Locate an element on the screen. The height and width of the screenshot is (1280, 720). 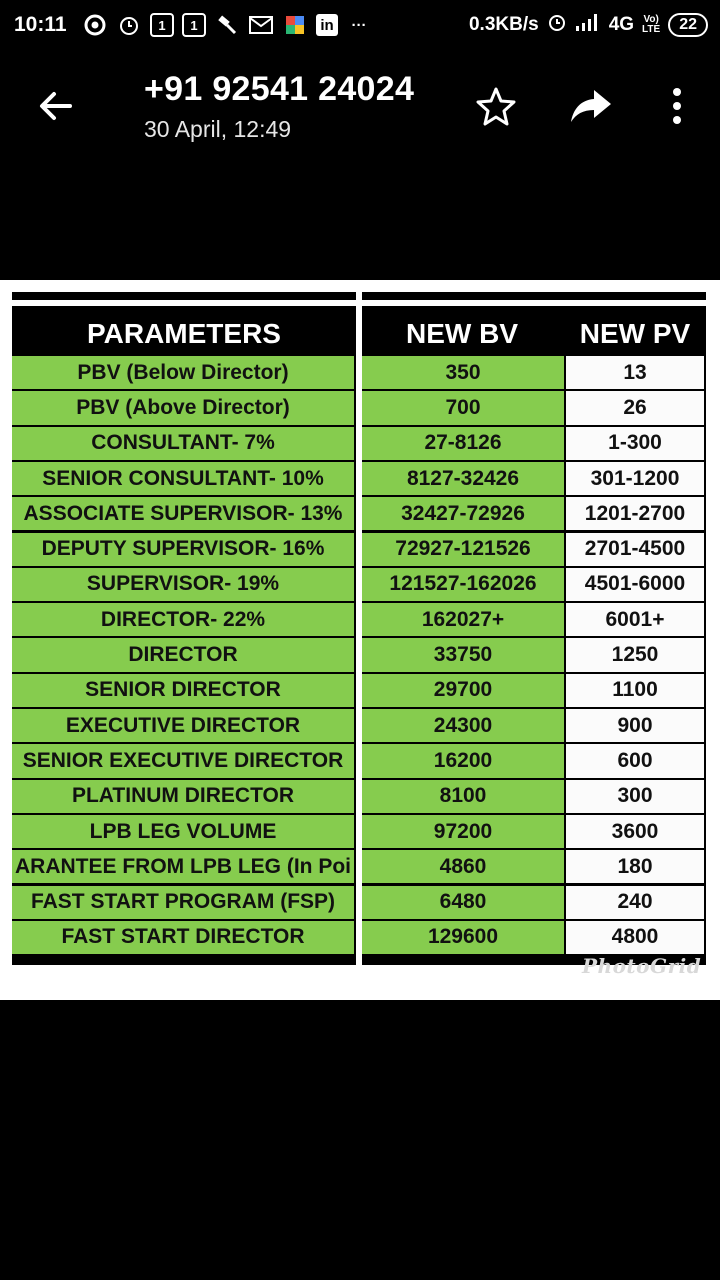
signal-icon is located at coordinates (588, 25).